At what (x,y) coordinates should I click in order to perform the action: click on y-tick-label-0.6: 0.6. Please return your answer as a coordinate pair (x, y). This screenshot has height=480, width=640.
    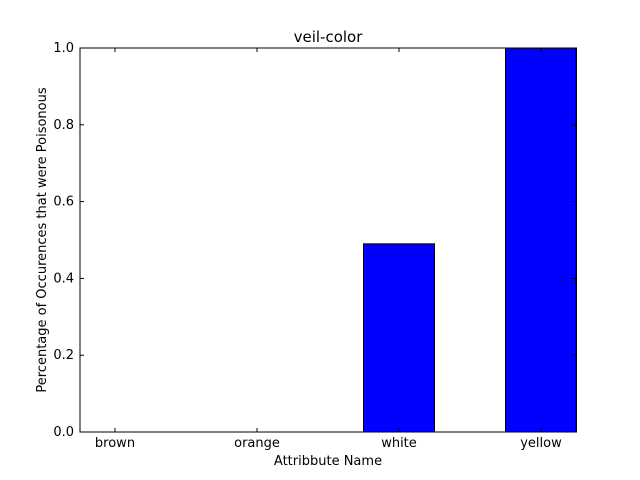
    Looking at the image, I should click on (63, 202).